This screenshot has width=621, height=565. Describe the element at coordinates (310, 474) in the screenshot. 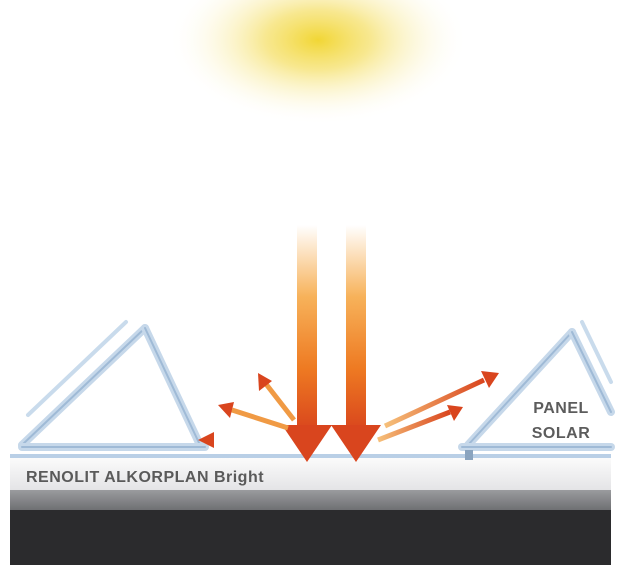

I see `membrane-layer` at that location.